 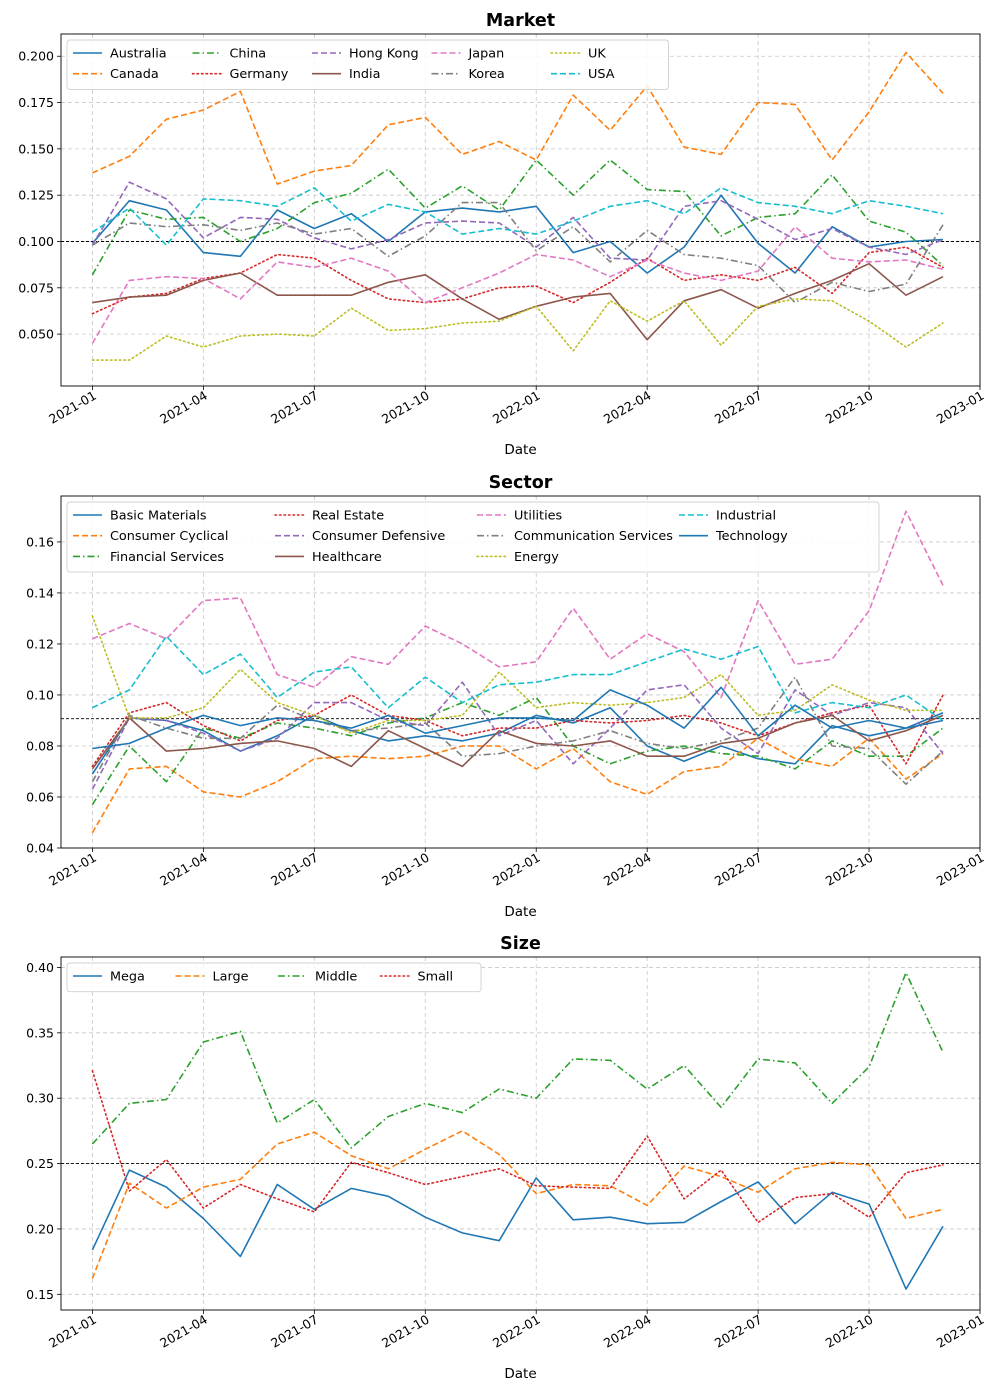 What do you see at coordinates (348, 516) in the screenshot?
I see `legend-label-real-estate: Real Estate` at bounding box center [348, 516].